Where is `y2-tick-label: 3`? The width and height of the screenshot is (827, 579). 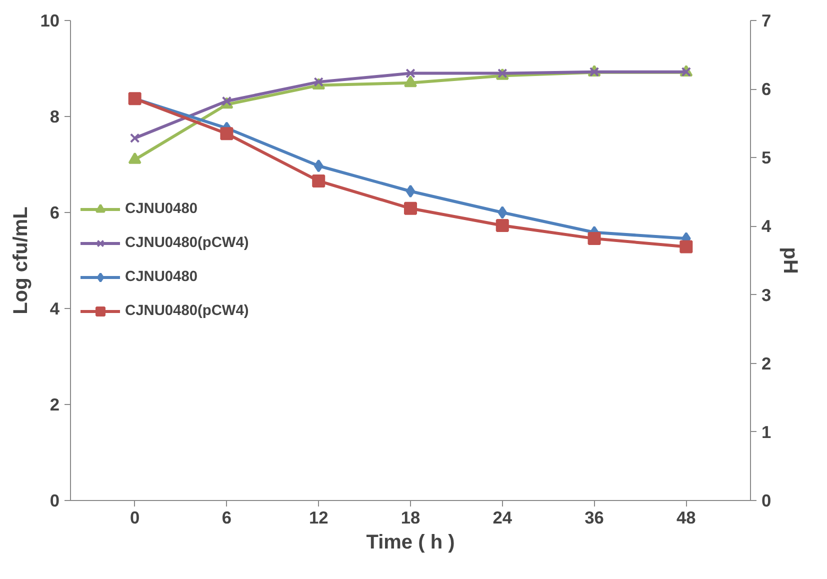 y2-tick-label: 3 is located at coordinates (767, 294).